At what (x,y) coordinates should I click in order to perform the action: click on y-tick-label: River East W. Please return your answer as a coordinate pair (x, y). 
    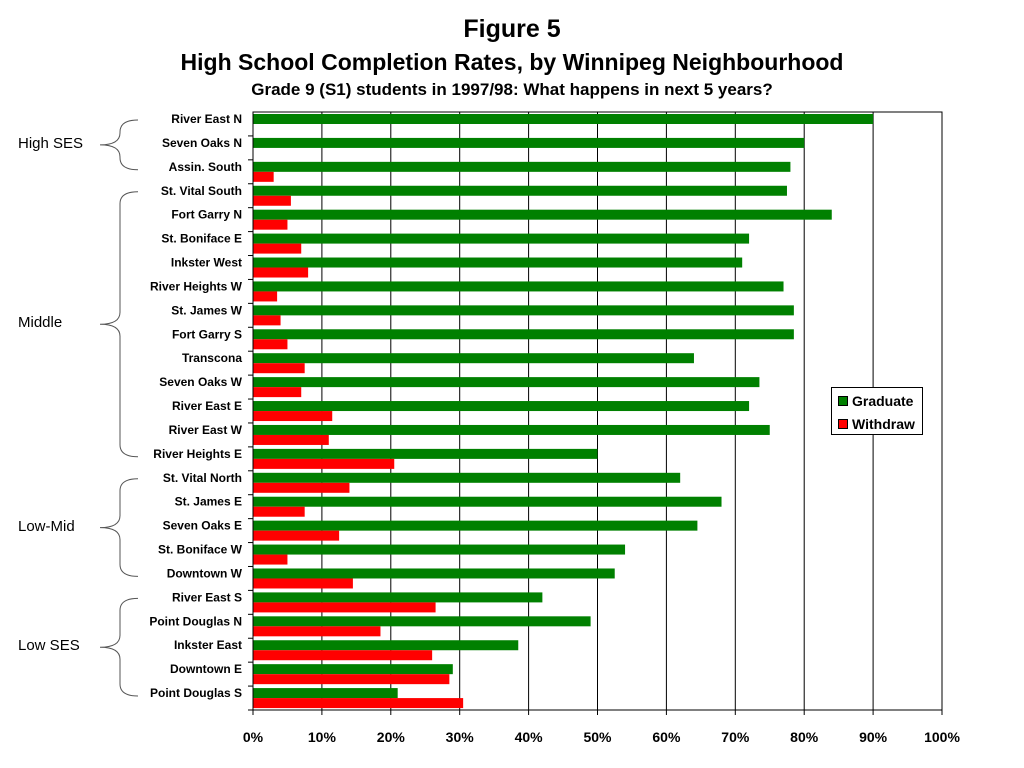
    Looking at the image, I should click on (206, 430).